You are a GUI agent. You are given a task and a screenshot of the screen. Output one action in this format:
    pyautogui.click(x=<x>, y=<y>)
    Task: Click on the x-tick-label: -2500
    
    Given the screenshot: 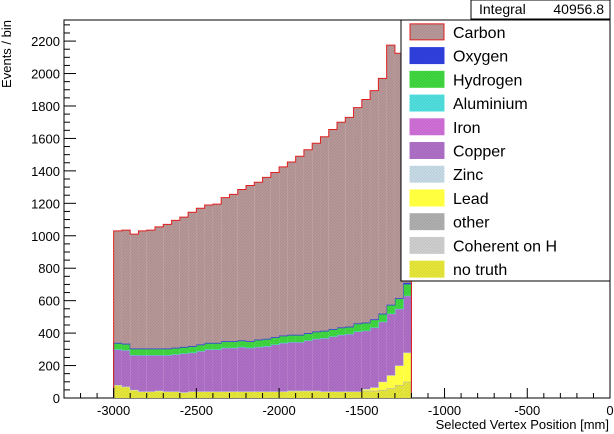 What is the action you would take?
    pyautogui.click(x=196, y=410)
    